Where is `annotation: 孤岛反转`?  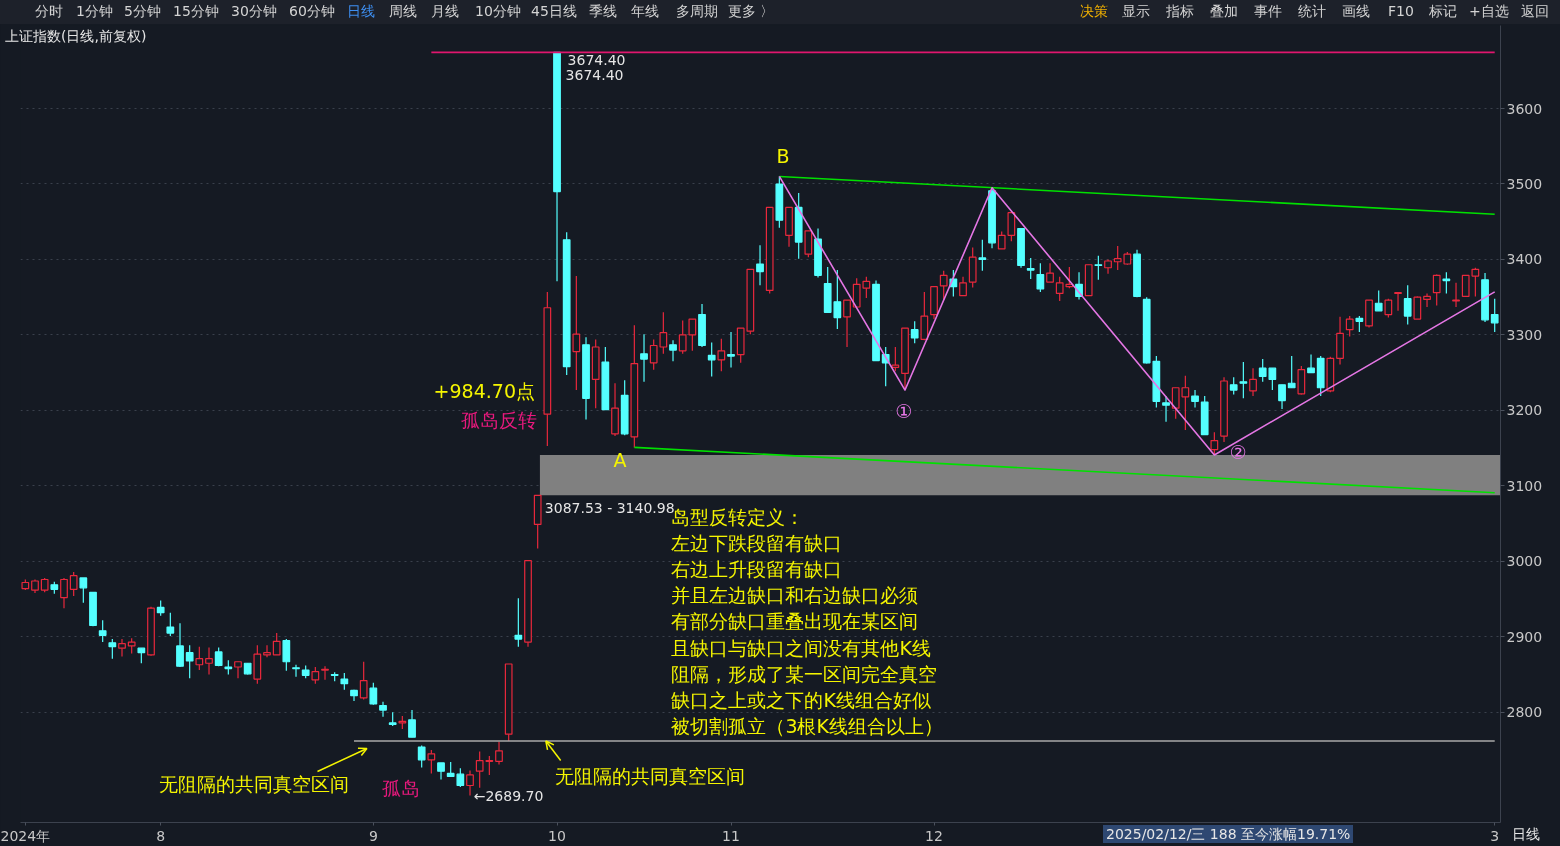 annotation: 孤岛反转 is located at coordinates (498, 419).